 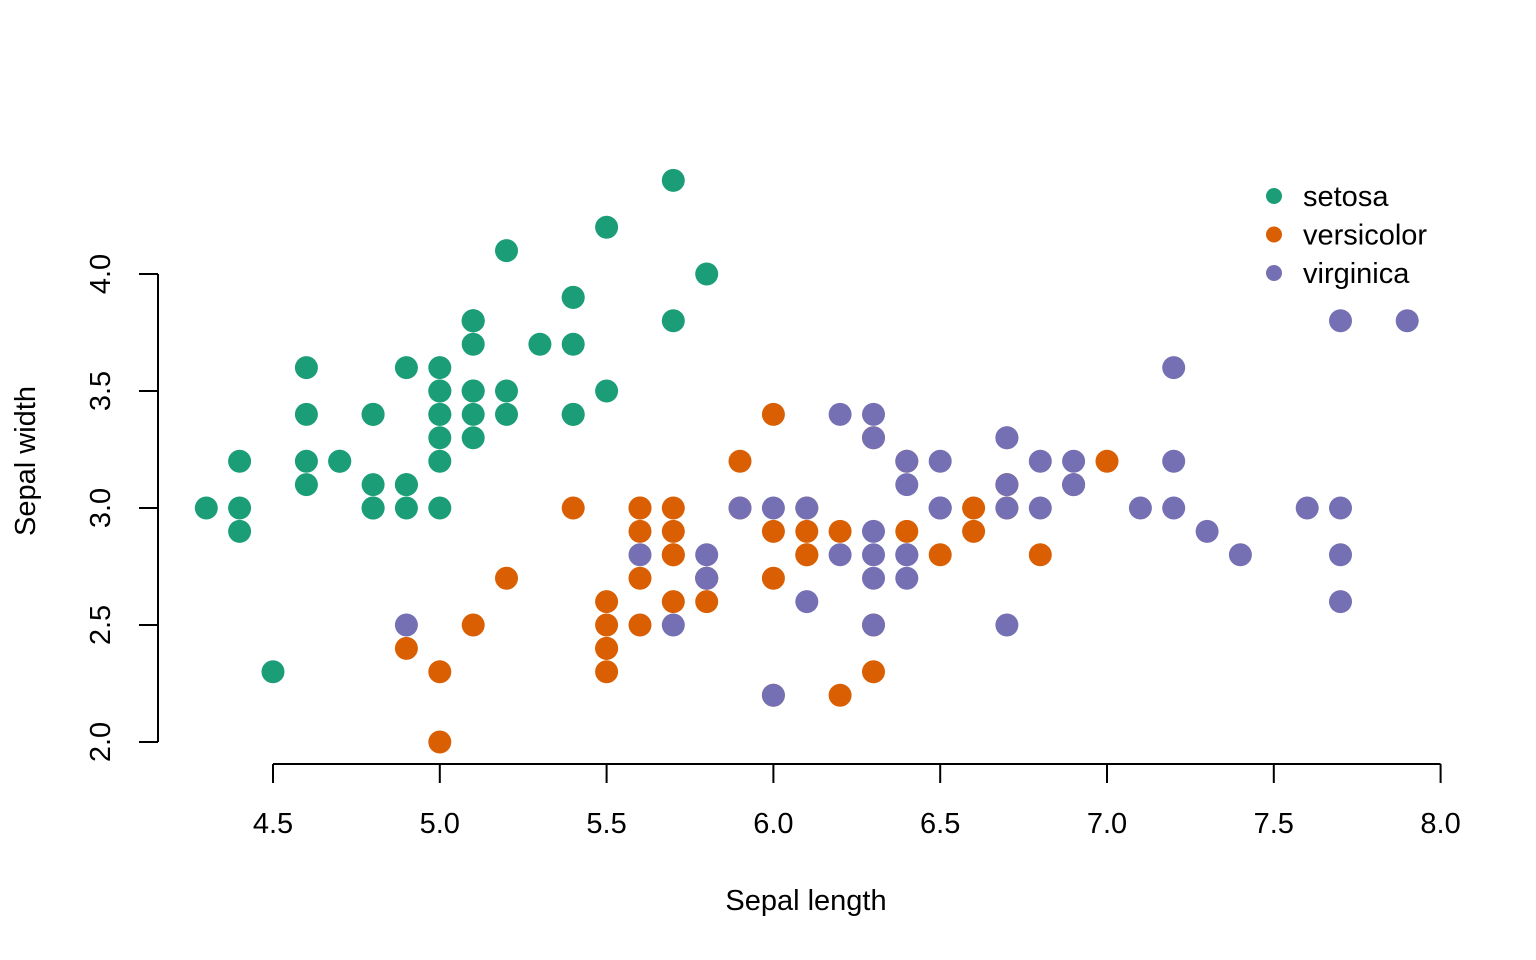 I want to click on x-axis-title: Sepal length, so click(x=805, y=901).